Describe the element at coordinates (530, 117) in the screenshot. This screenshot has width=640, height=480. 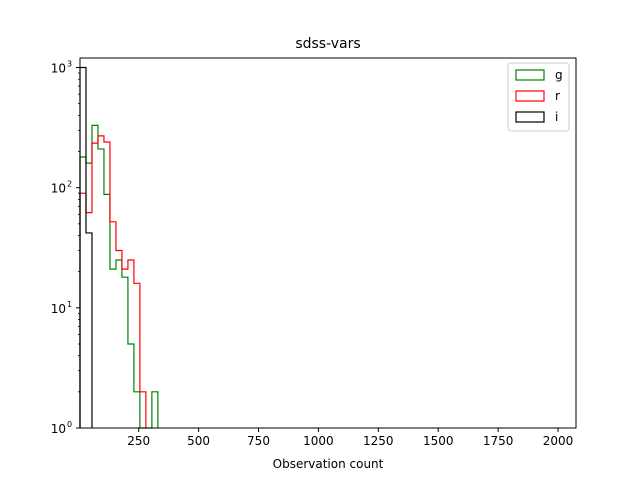
I see `legend-swatch-i` at that location.